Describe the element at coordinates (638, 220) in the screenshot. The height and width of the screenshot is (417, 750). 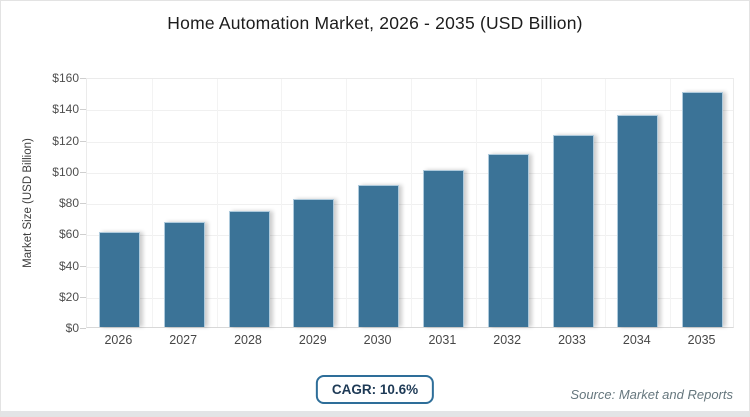
I see `bar-2034` at that location.